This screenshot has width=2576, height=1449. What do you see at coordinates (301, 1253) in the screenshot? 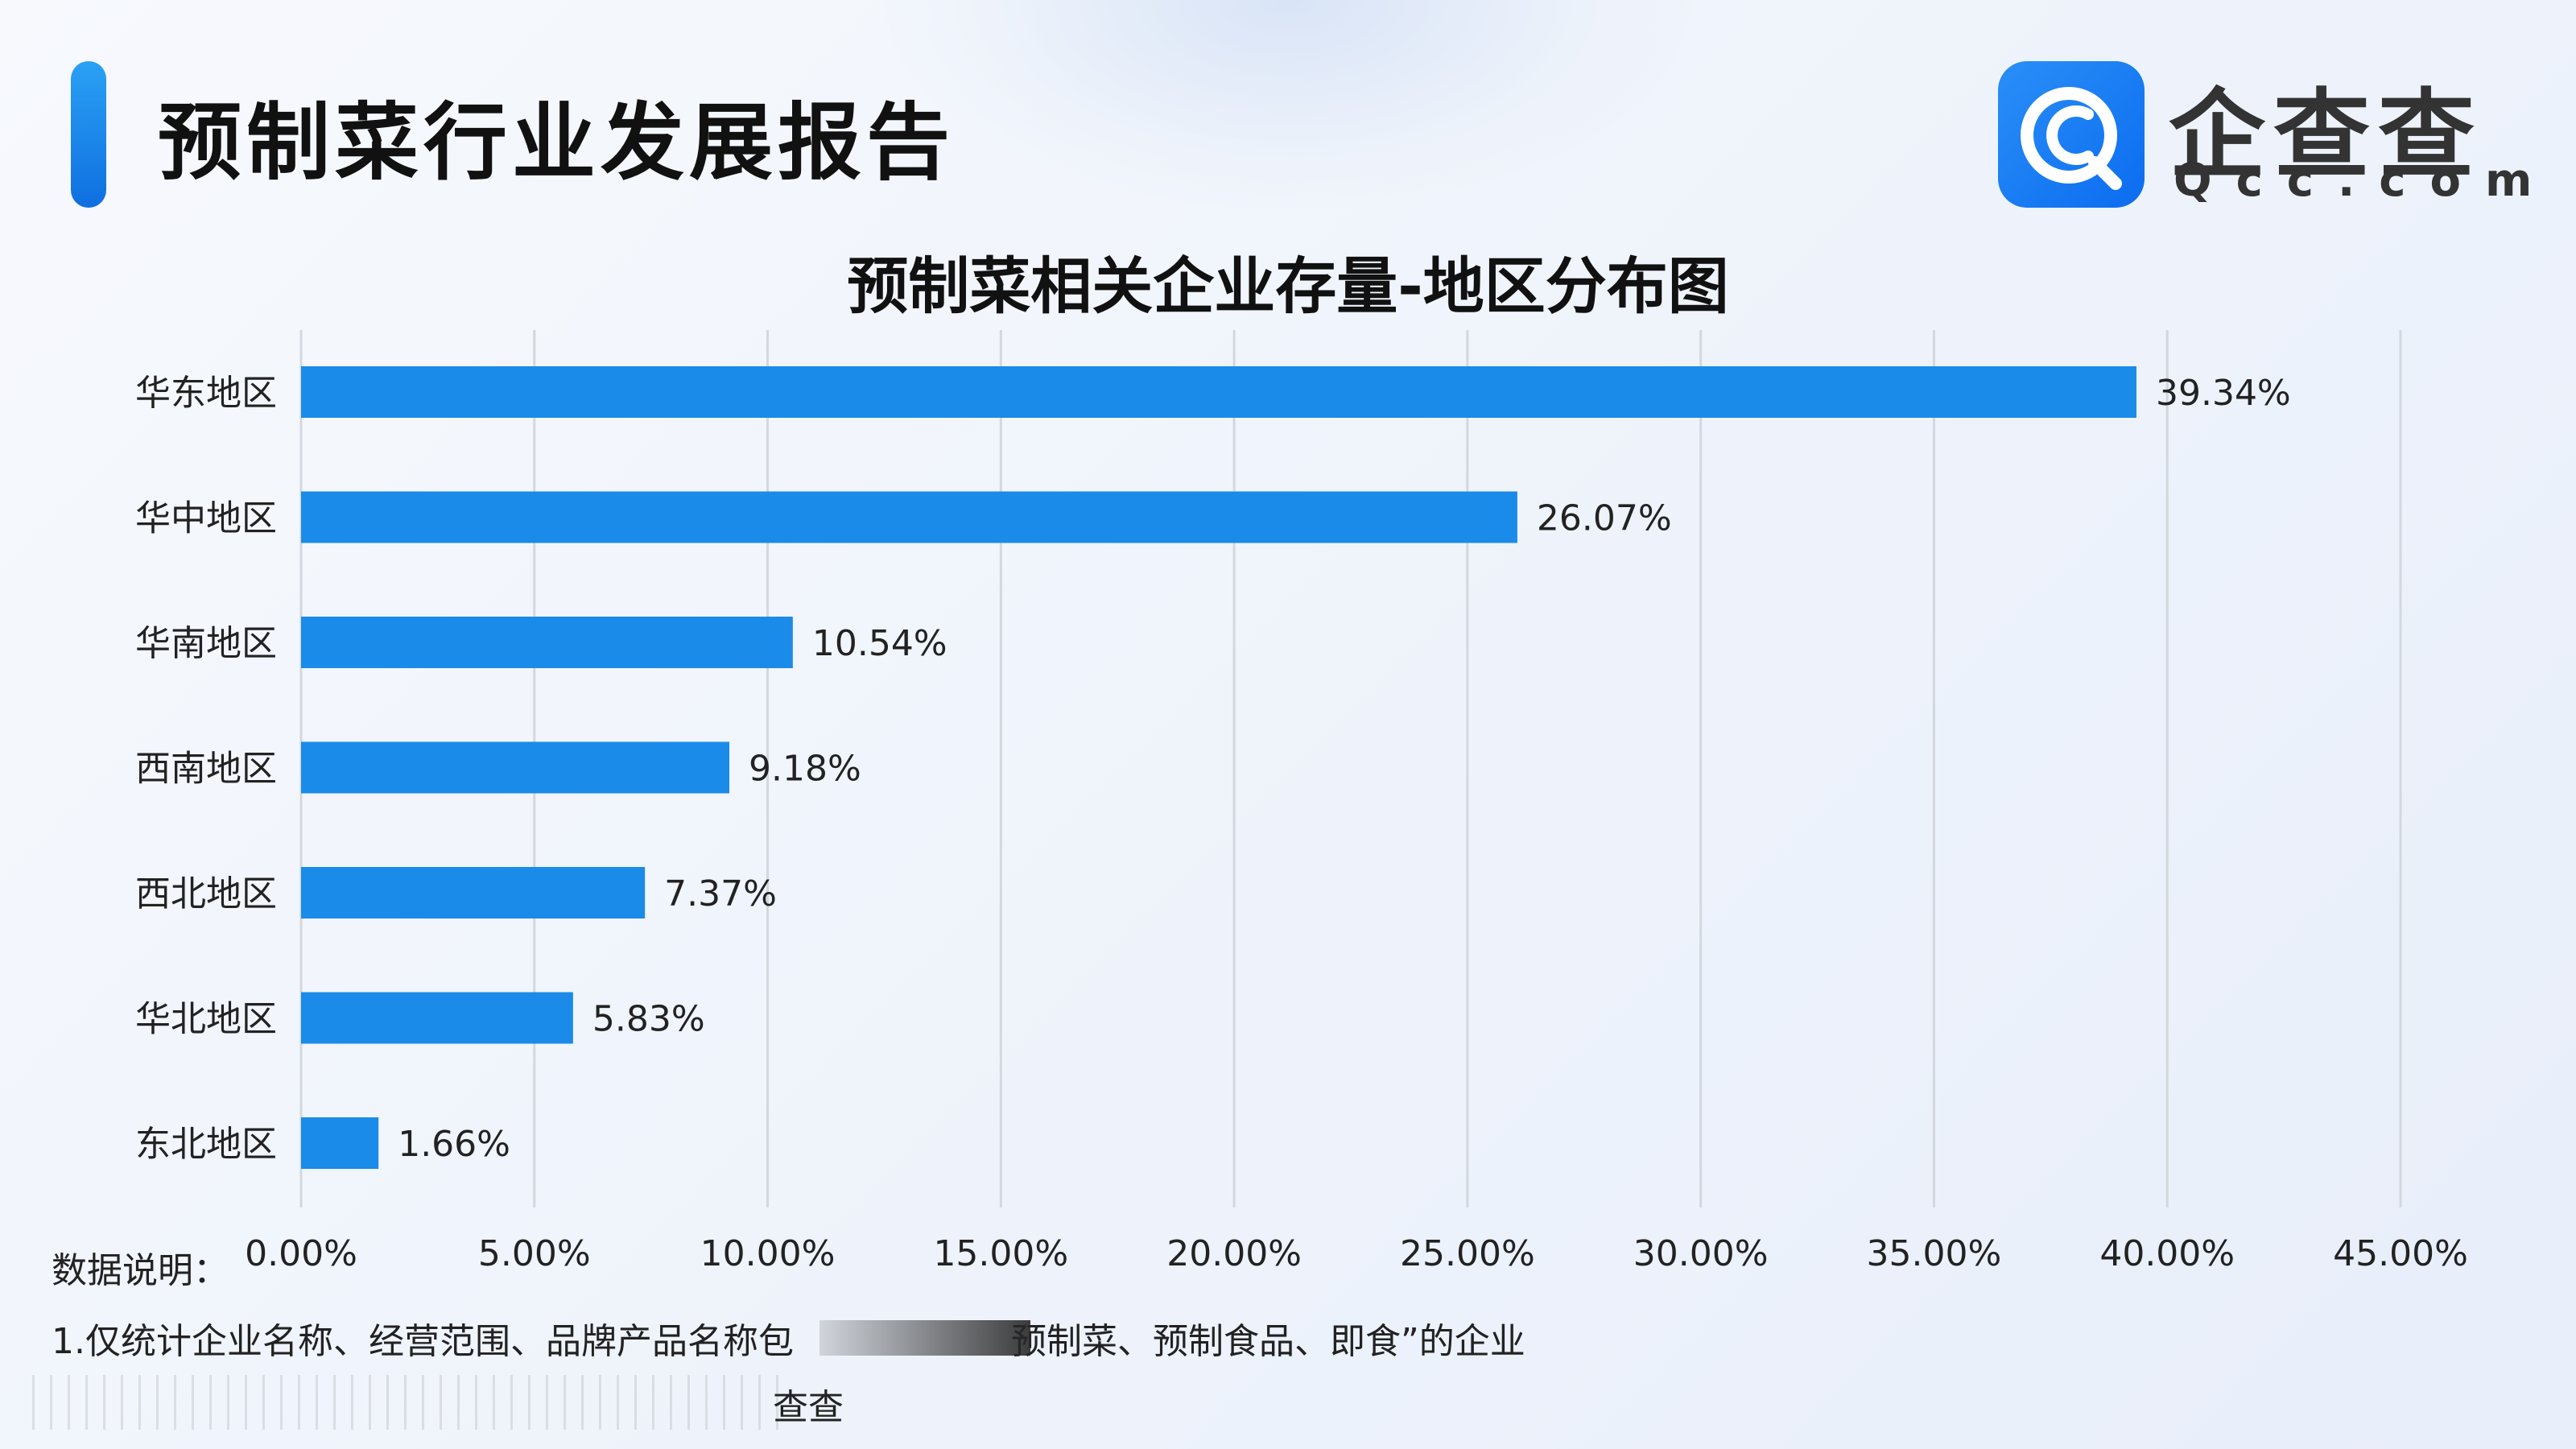
I see `x-tick-label: 0.00%` at bounding box center [301, 1253].